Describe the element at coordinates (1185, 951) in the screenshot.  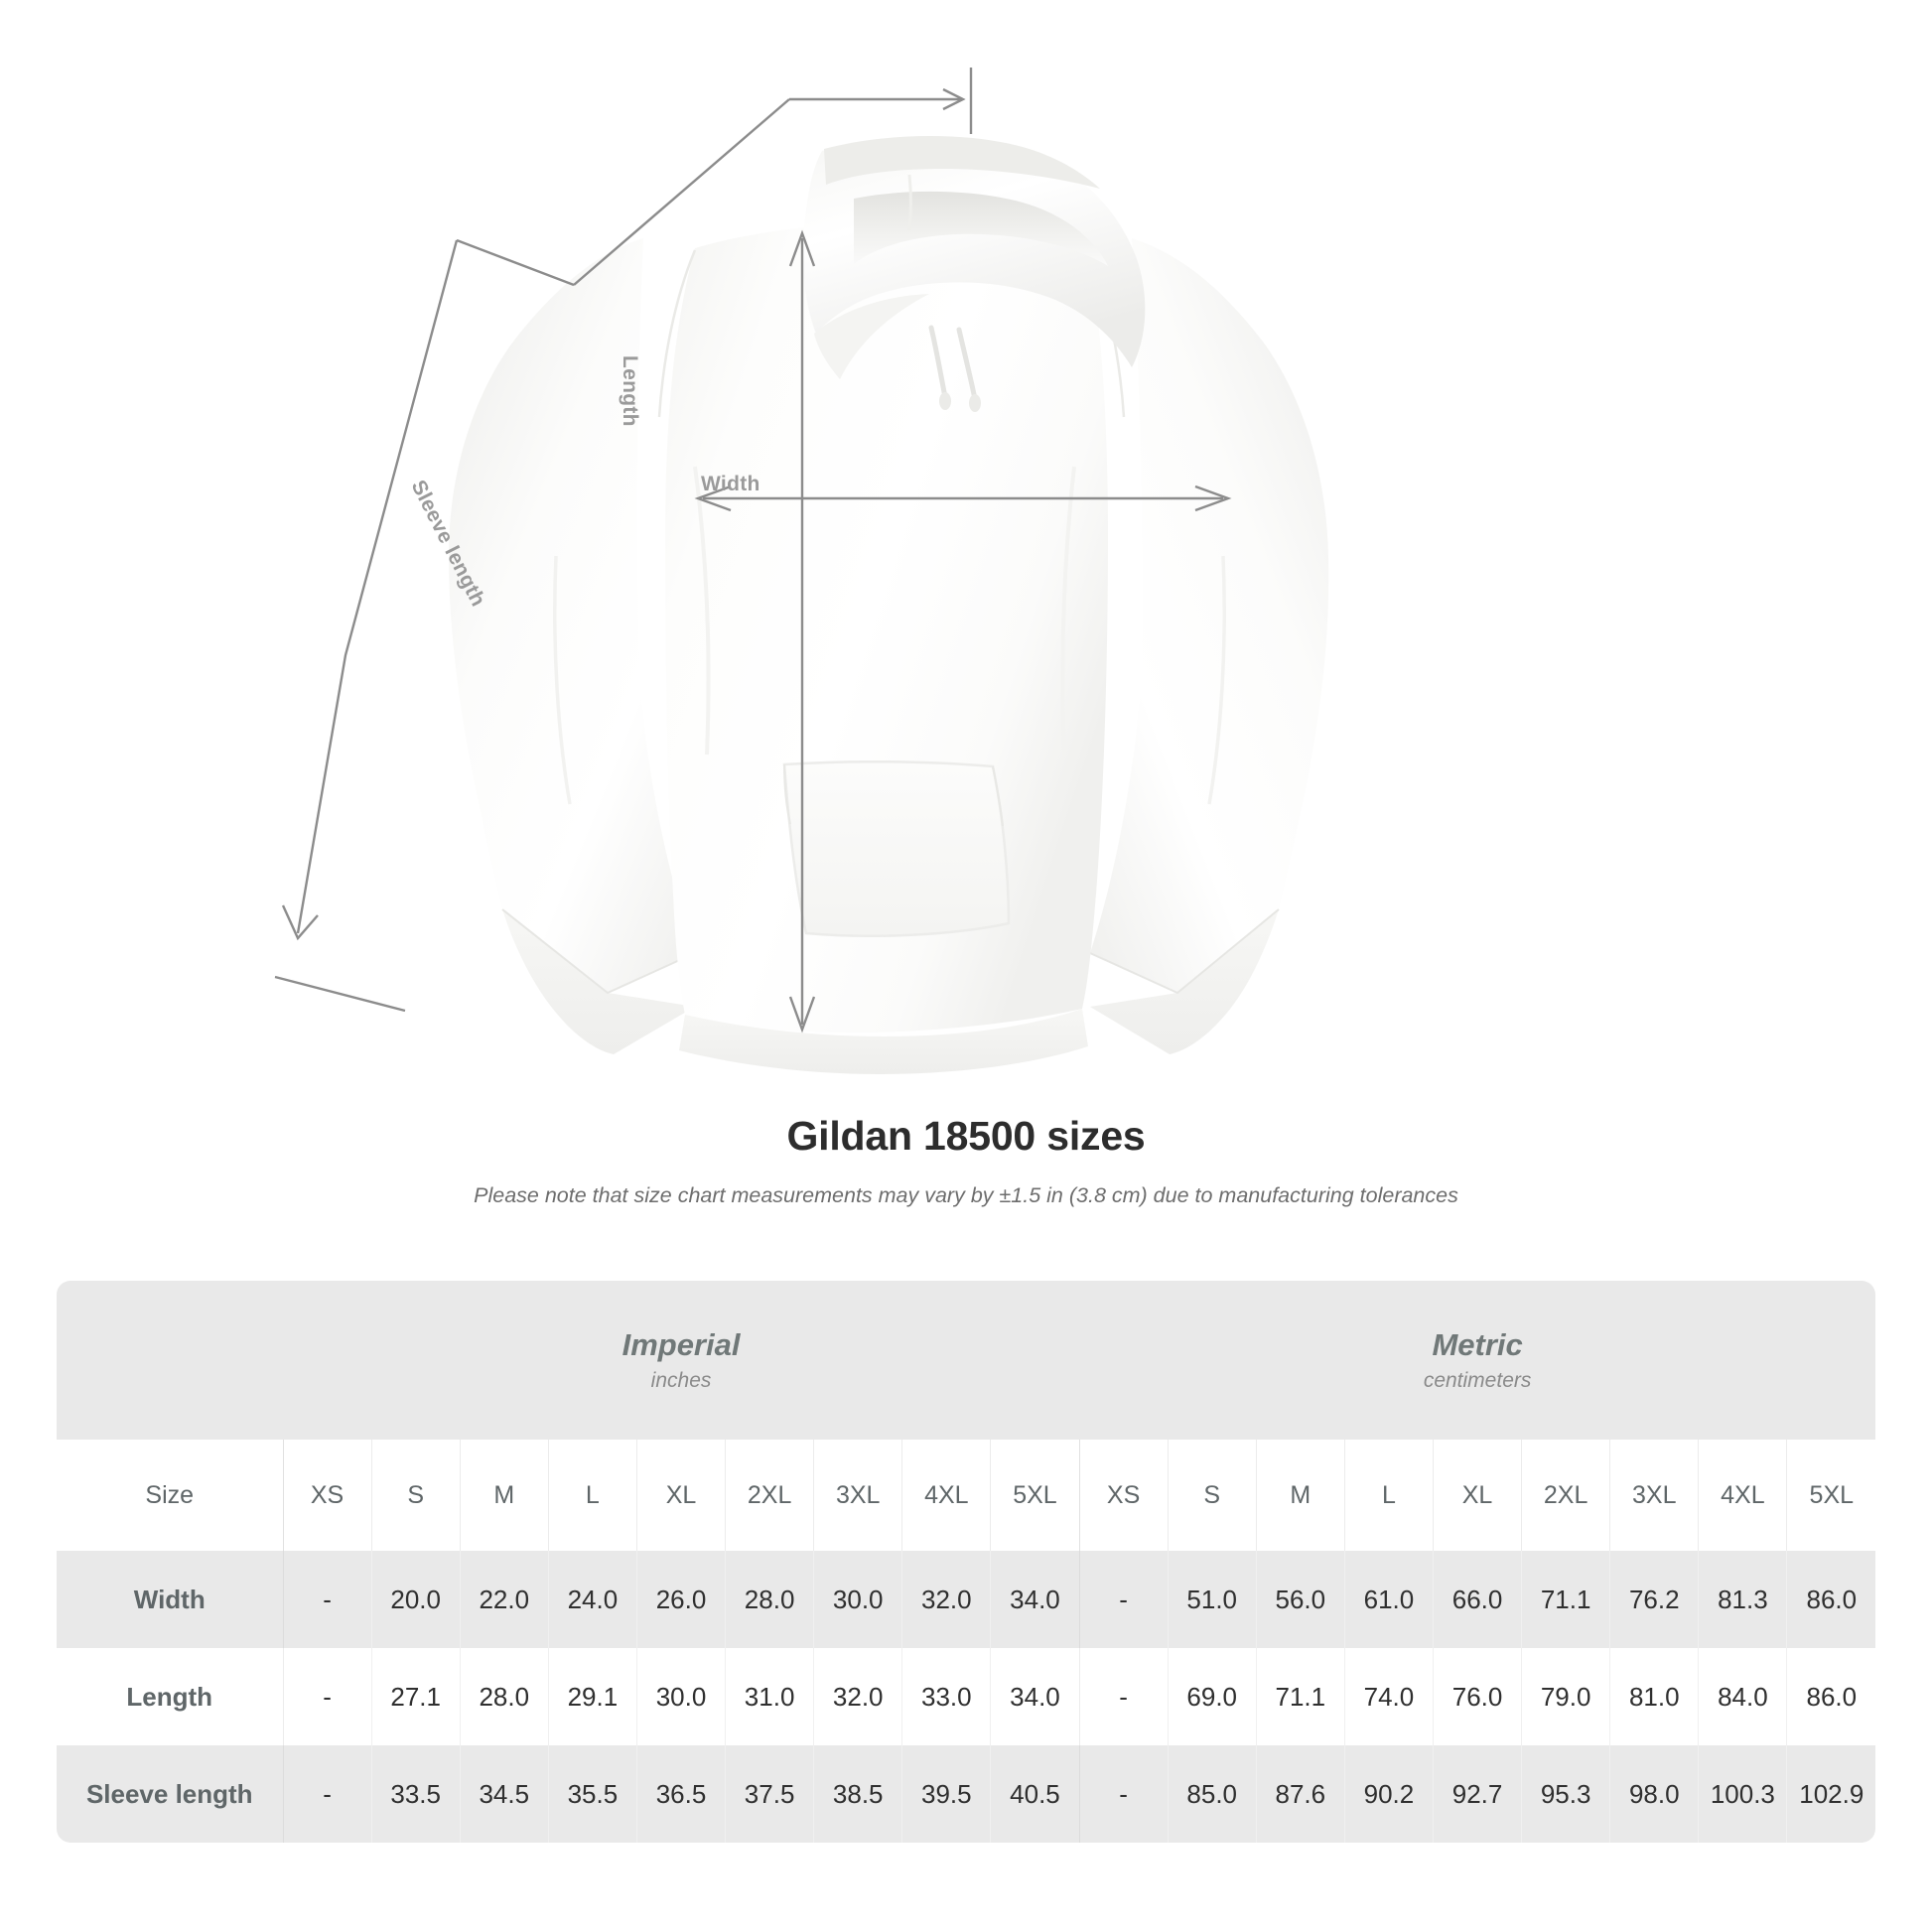
I see `right-cuff-seam` at that location.